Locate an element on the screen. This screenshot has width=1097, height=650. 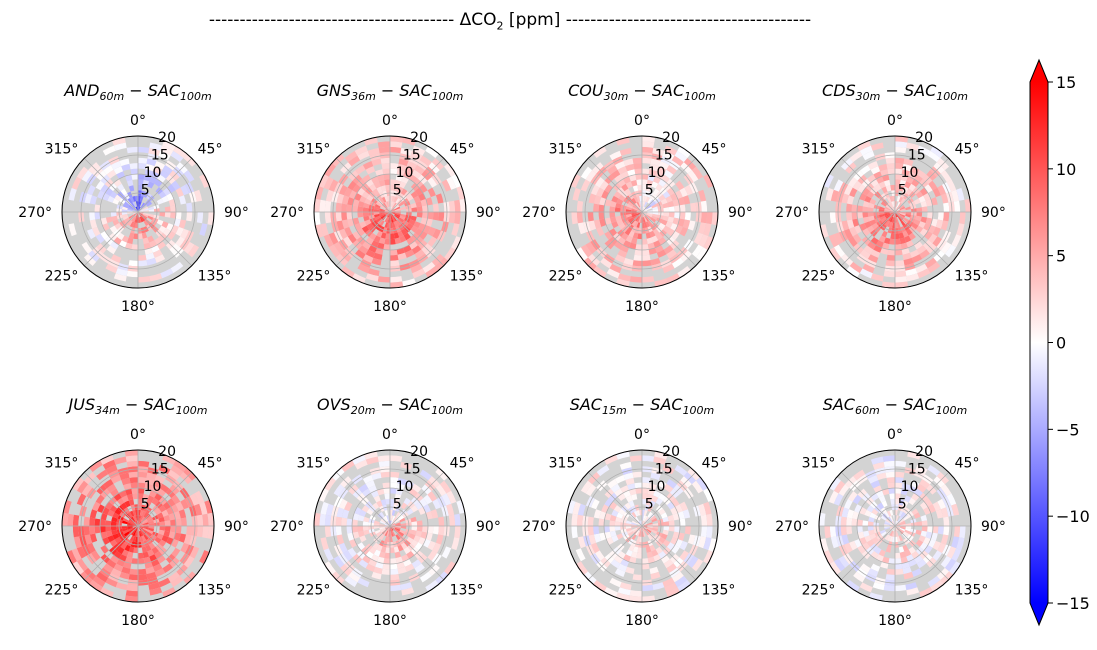
angular-tick-label: 90° is located at coordinates (993, 213).